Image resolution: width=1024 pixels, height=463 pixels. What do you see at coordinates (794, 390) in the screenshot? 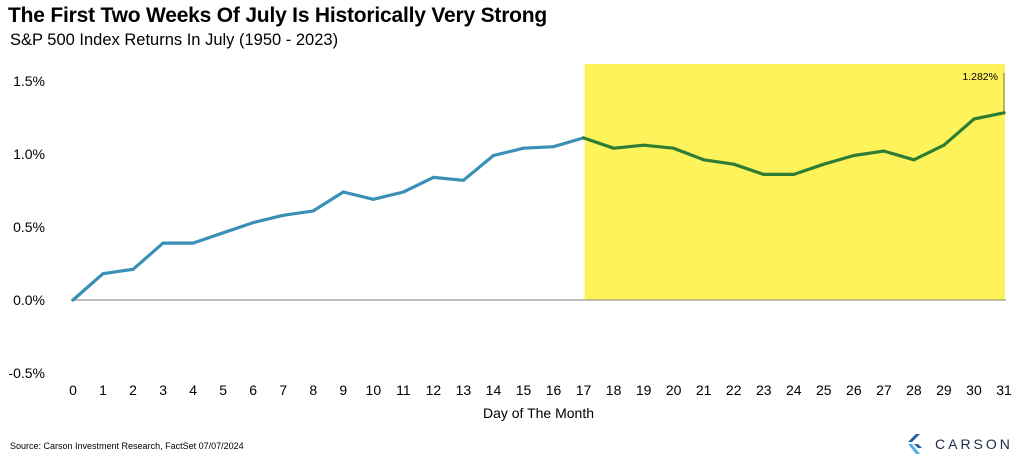
I see `x-tick-label: 24` at bounding box center [794, 390].